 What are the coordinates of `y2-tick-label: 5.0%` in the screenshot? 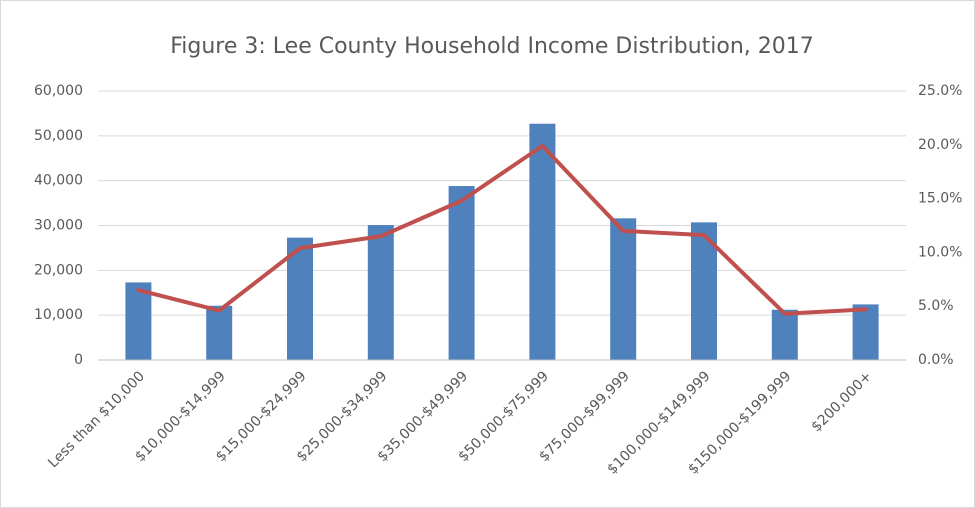 It's located at (936, 306).